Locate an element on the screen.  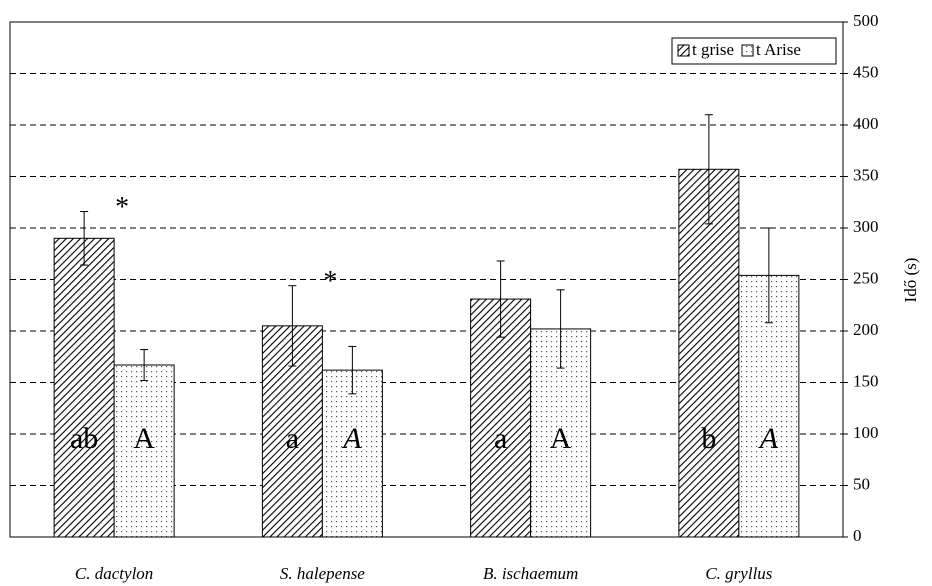
y-tick-label: 350 is located at coordinates (866, 174).